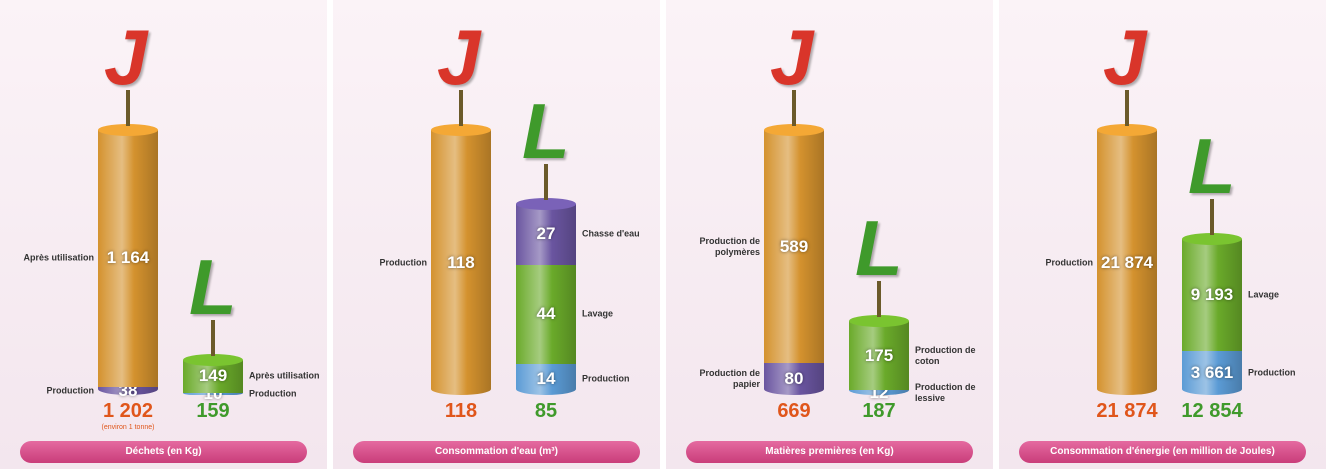 The height and width of the screenshot is (469, 1327). I want to click on segment-value: 27, so click(546, 234).